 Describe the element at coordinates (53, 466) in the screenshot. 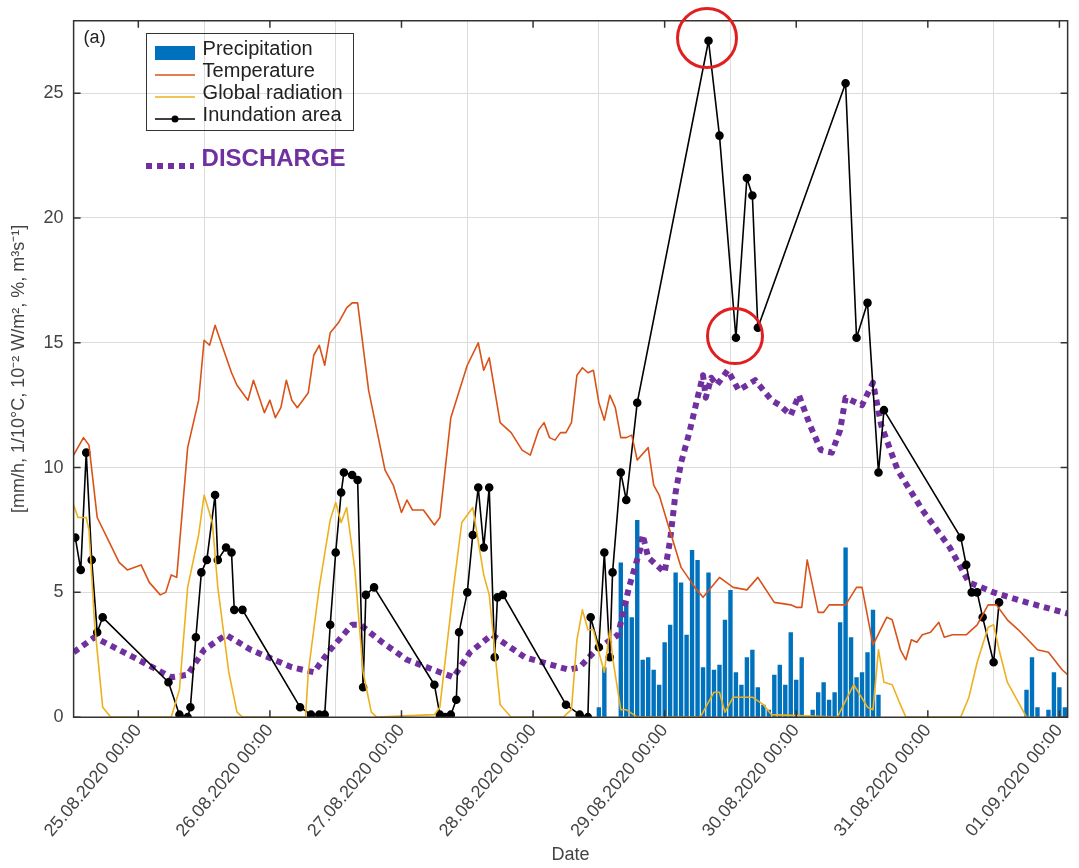

I see `y-tick-label: 10` at that location.